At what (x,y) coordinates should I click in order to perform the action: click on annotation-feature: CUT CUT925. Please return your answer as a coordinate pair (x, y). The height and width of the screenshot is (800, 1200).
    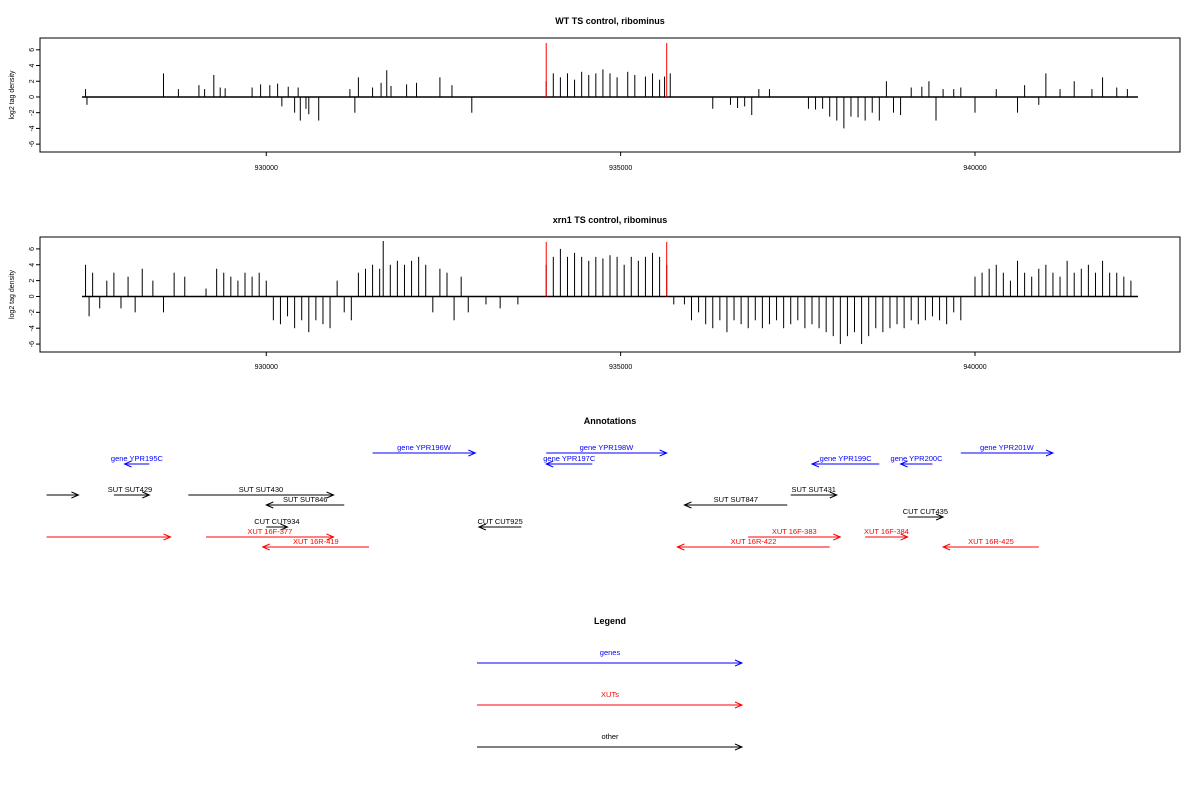
    Looking at the image, I should click on (500, 524).